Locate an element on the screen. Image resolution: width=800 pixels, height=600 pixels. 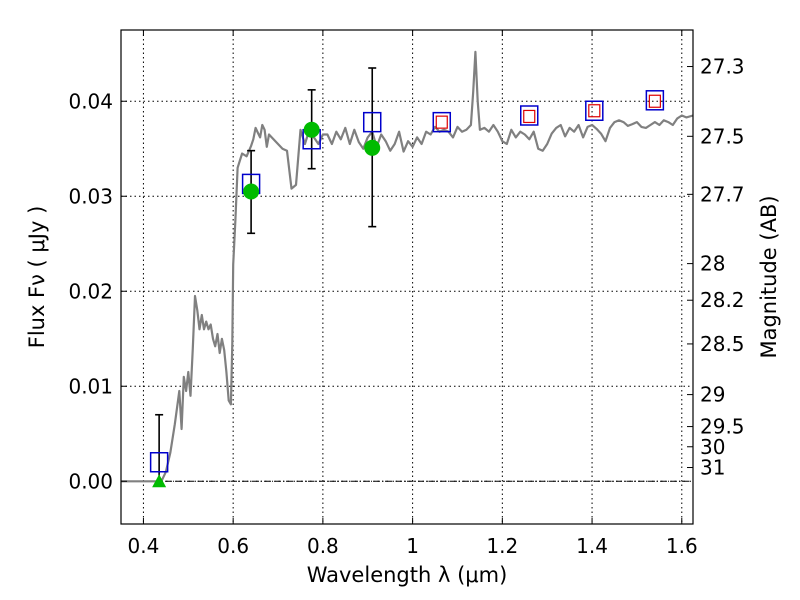
magnitude-tick-label: 29 is located at coordinates (712, 395).